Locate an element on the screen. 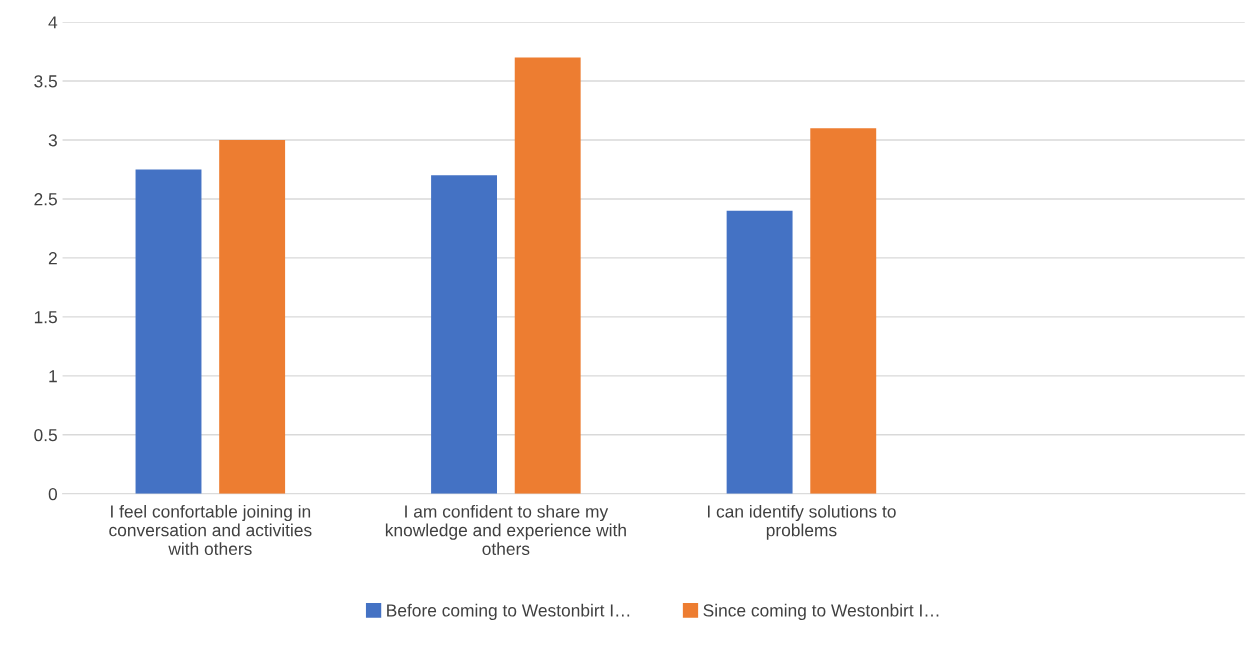 Image resolution: width=1251 pixels, height=648 pixels. y-tick-label: 3 is located at coordinates (52, 140).